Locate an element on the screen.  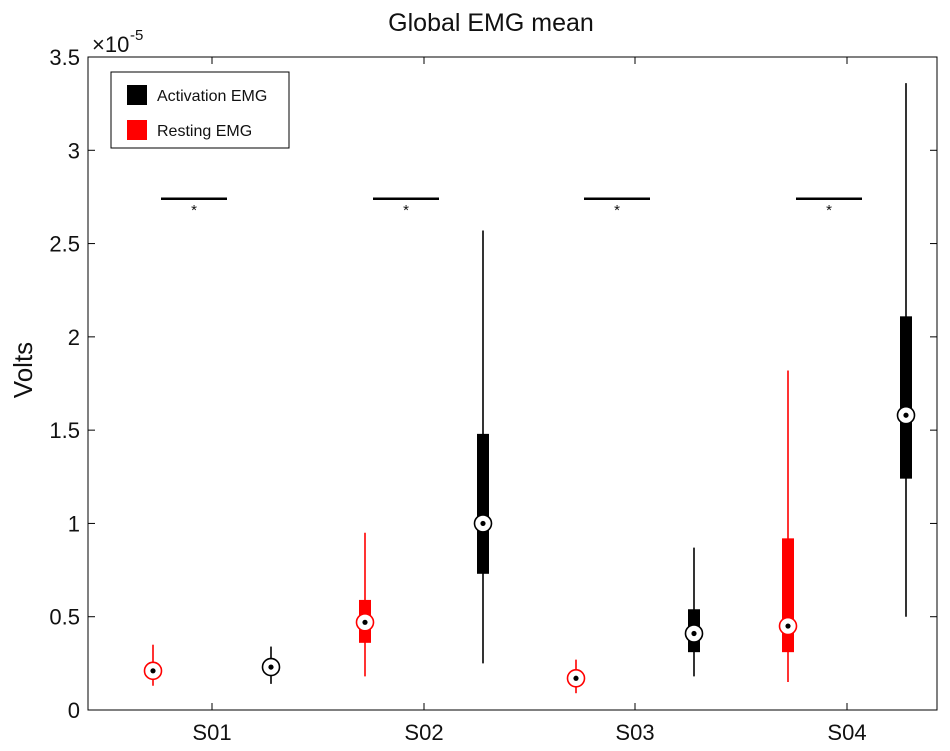
y-tick-label: 0 is located at coordinates (74, 710).